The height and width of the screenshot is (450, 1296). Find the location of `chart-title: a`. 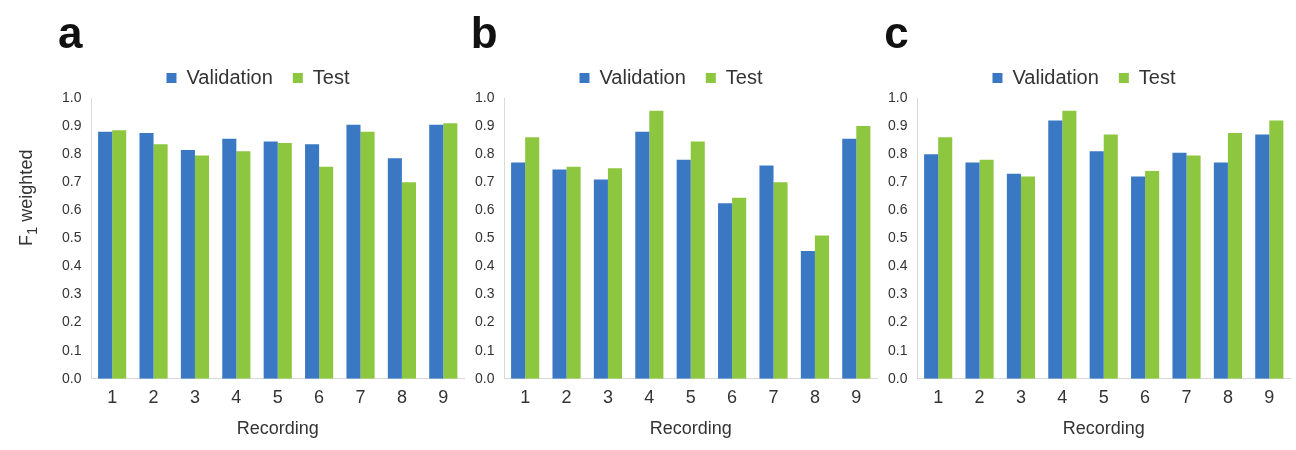

chart-title: a is located at coordinates (70, 33).